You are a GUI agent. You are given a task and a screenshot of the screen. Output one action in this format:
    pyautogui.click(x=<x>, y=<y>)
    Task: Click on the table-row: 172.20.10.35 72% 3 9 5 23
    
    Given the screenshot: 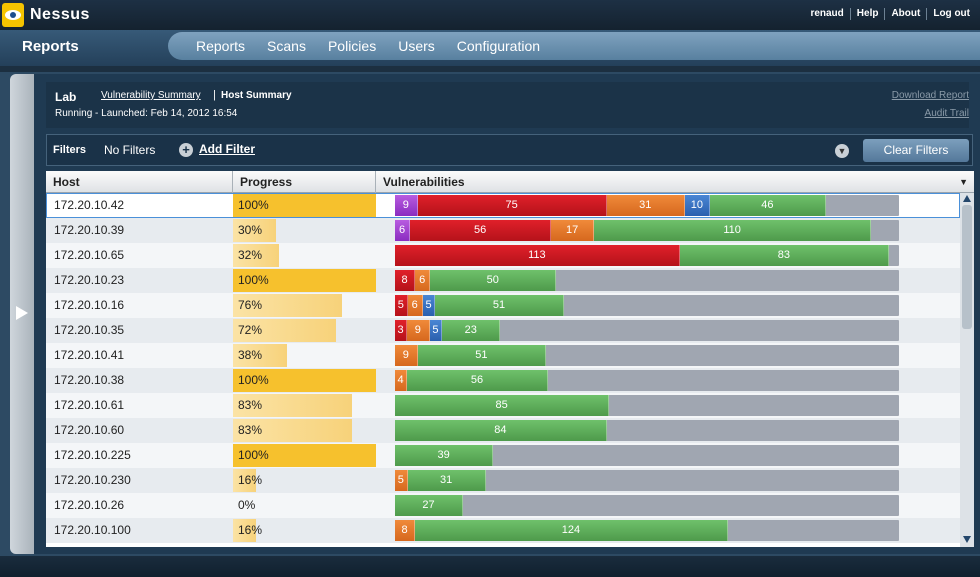 What is the action you would take?
    pyautogui.click(x=503, y=330)
    